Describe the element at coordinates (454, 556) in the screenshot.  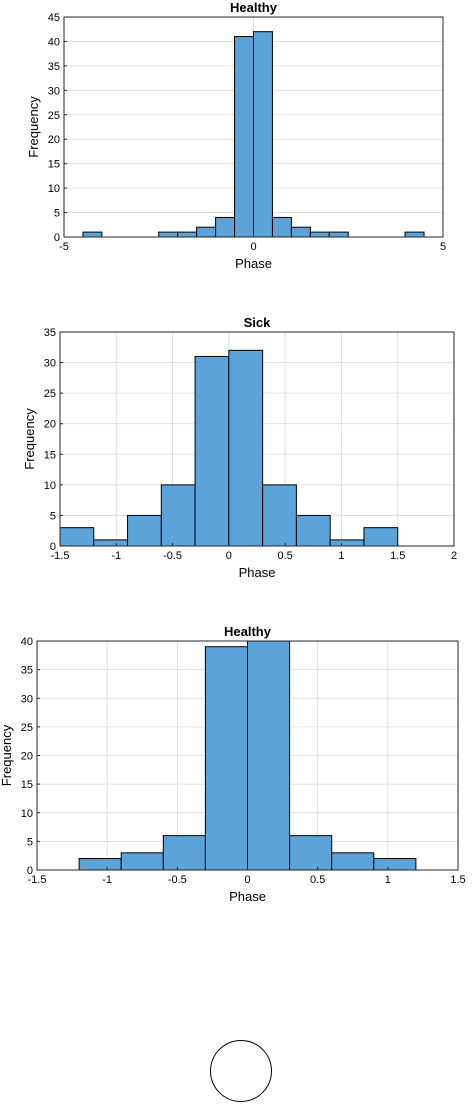
I see `x-tick-label: 2` at that location.